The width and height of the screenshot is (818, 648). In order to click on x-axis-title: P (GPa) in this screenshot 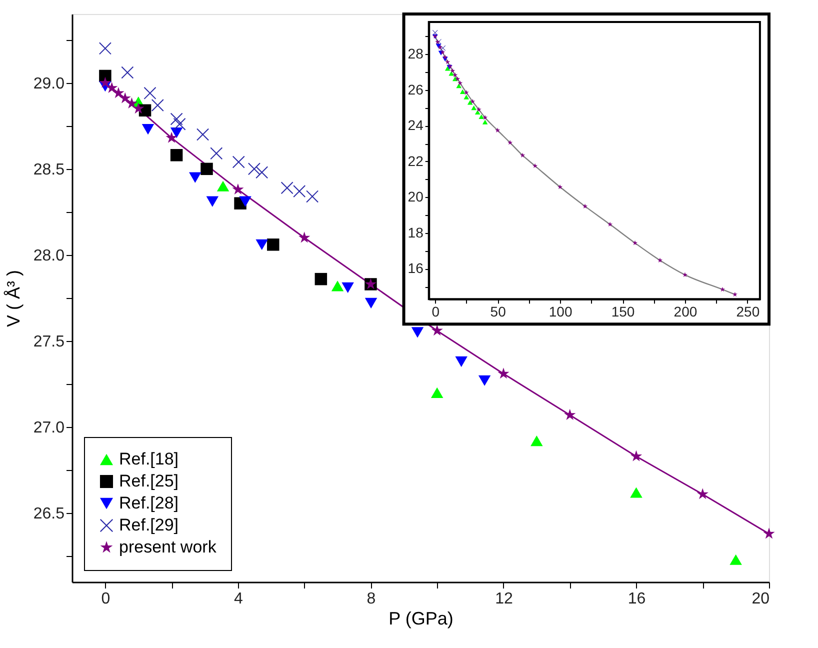, I will do `click(421, 618)`.